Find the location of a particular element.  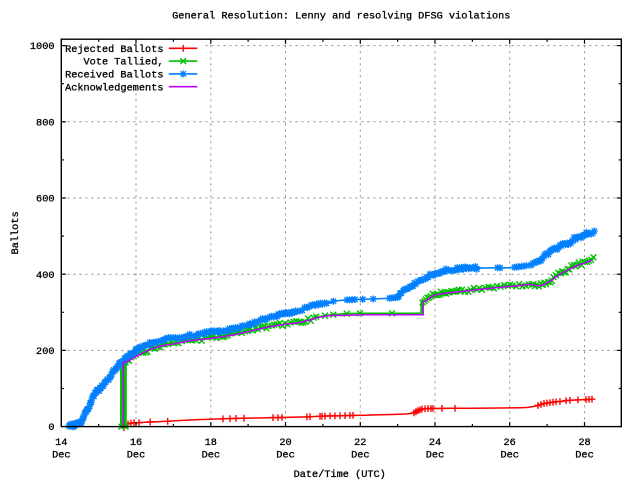

svg-text: 800 is located at coordinates (45, 123).